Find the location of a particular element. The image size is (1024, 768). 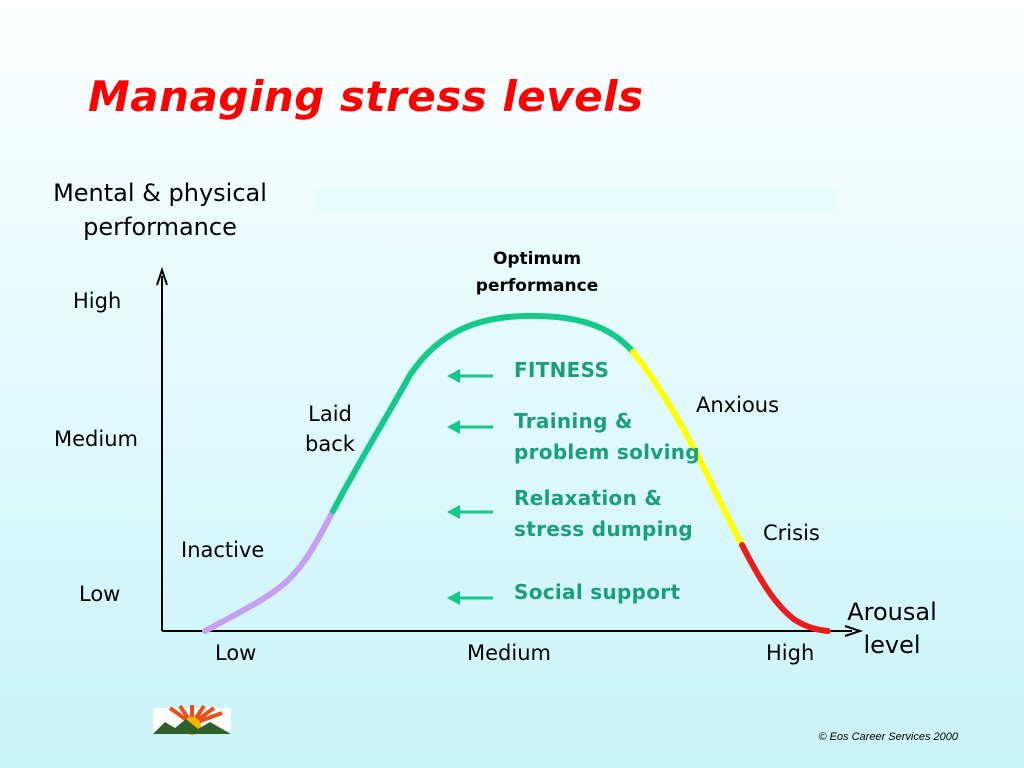

x-axis-title-line2: level is located at coordinates (892, 645).